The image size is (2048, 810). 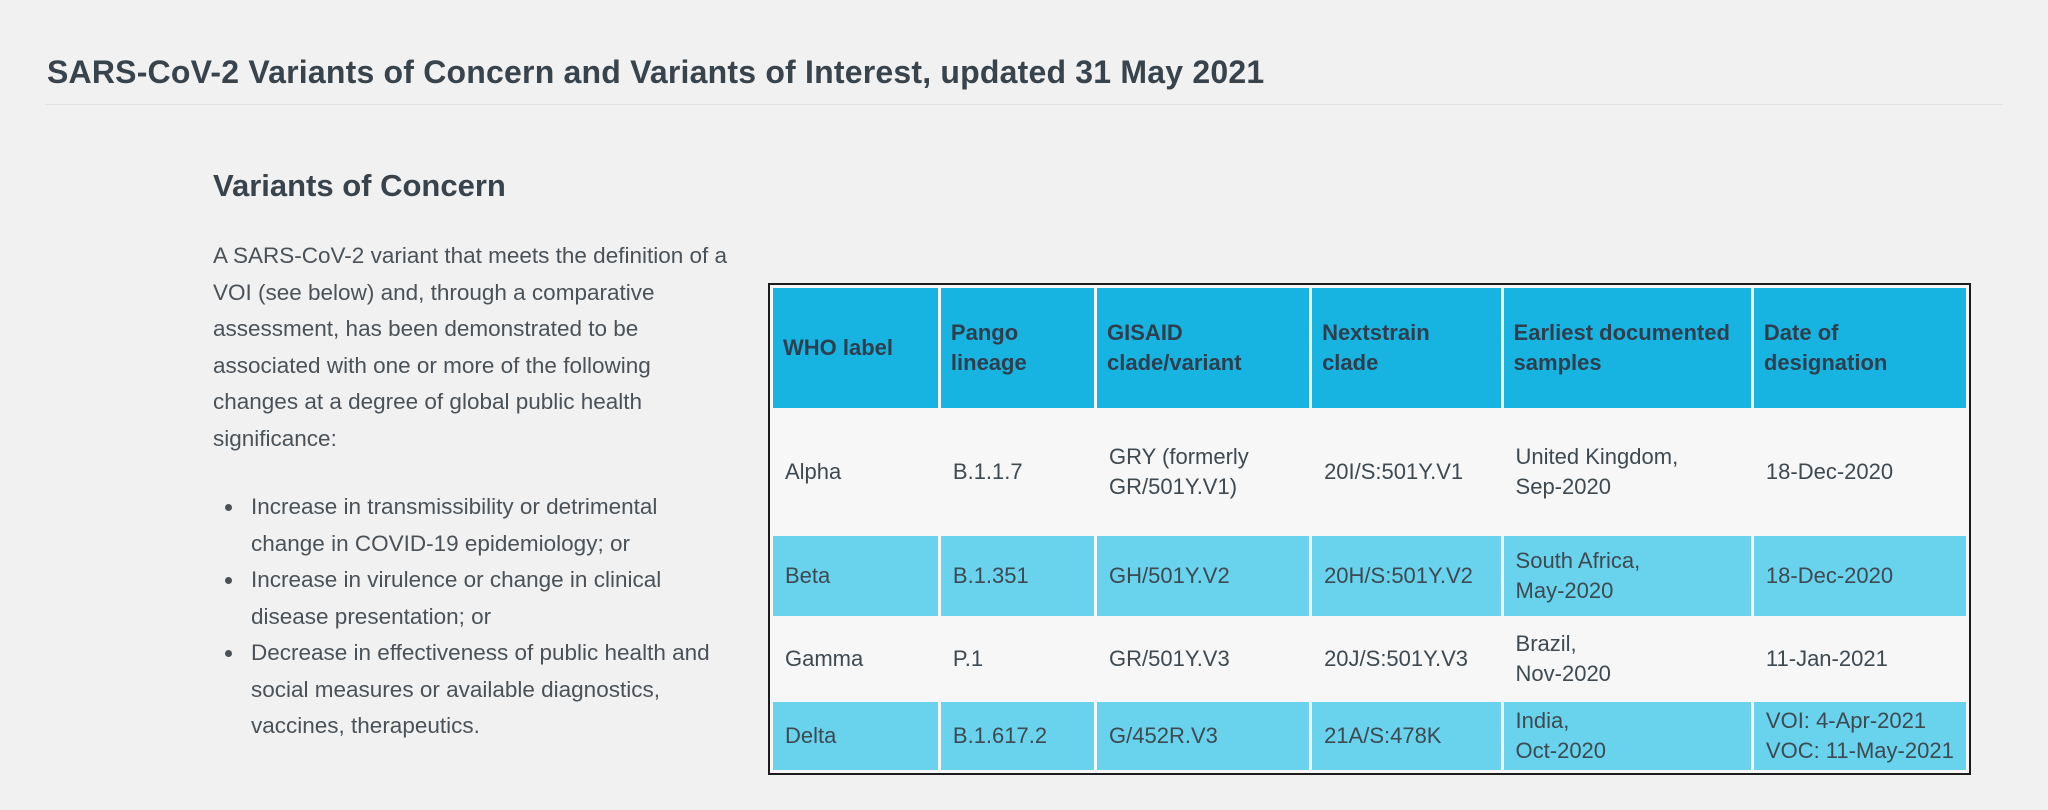 I want to click on cell-earliest-samples: India, Oct-2020, so click(x=1627, y=736).